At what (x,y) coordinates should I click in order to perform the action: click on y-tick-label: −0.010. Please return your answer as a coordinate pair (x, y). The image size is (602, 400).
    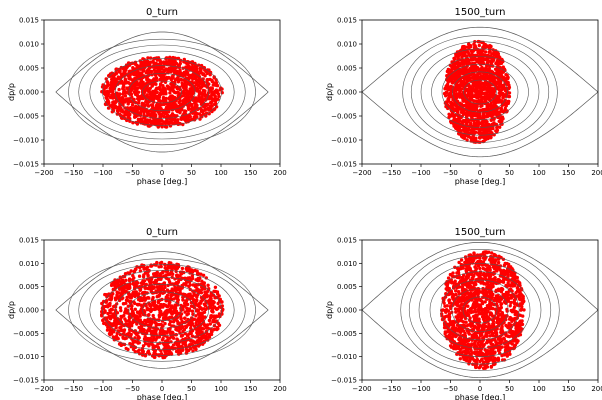
    Looking at the image, I should click on (344, 141).